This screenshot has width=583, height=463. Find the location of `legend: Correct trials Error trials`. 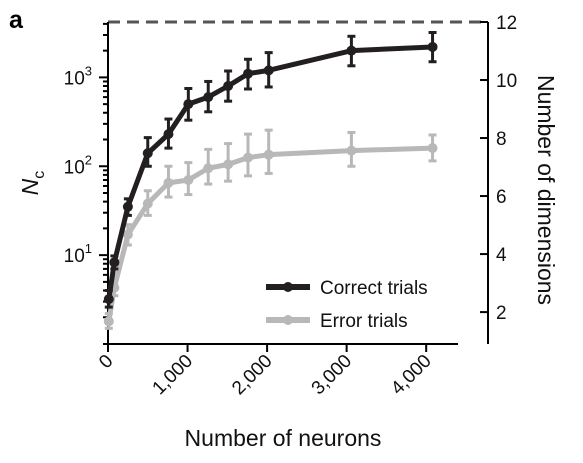

legend: Correct trials Error trials is located at coordinates (347, 305).